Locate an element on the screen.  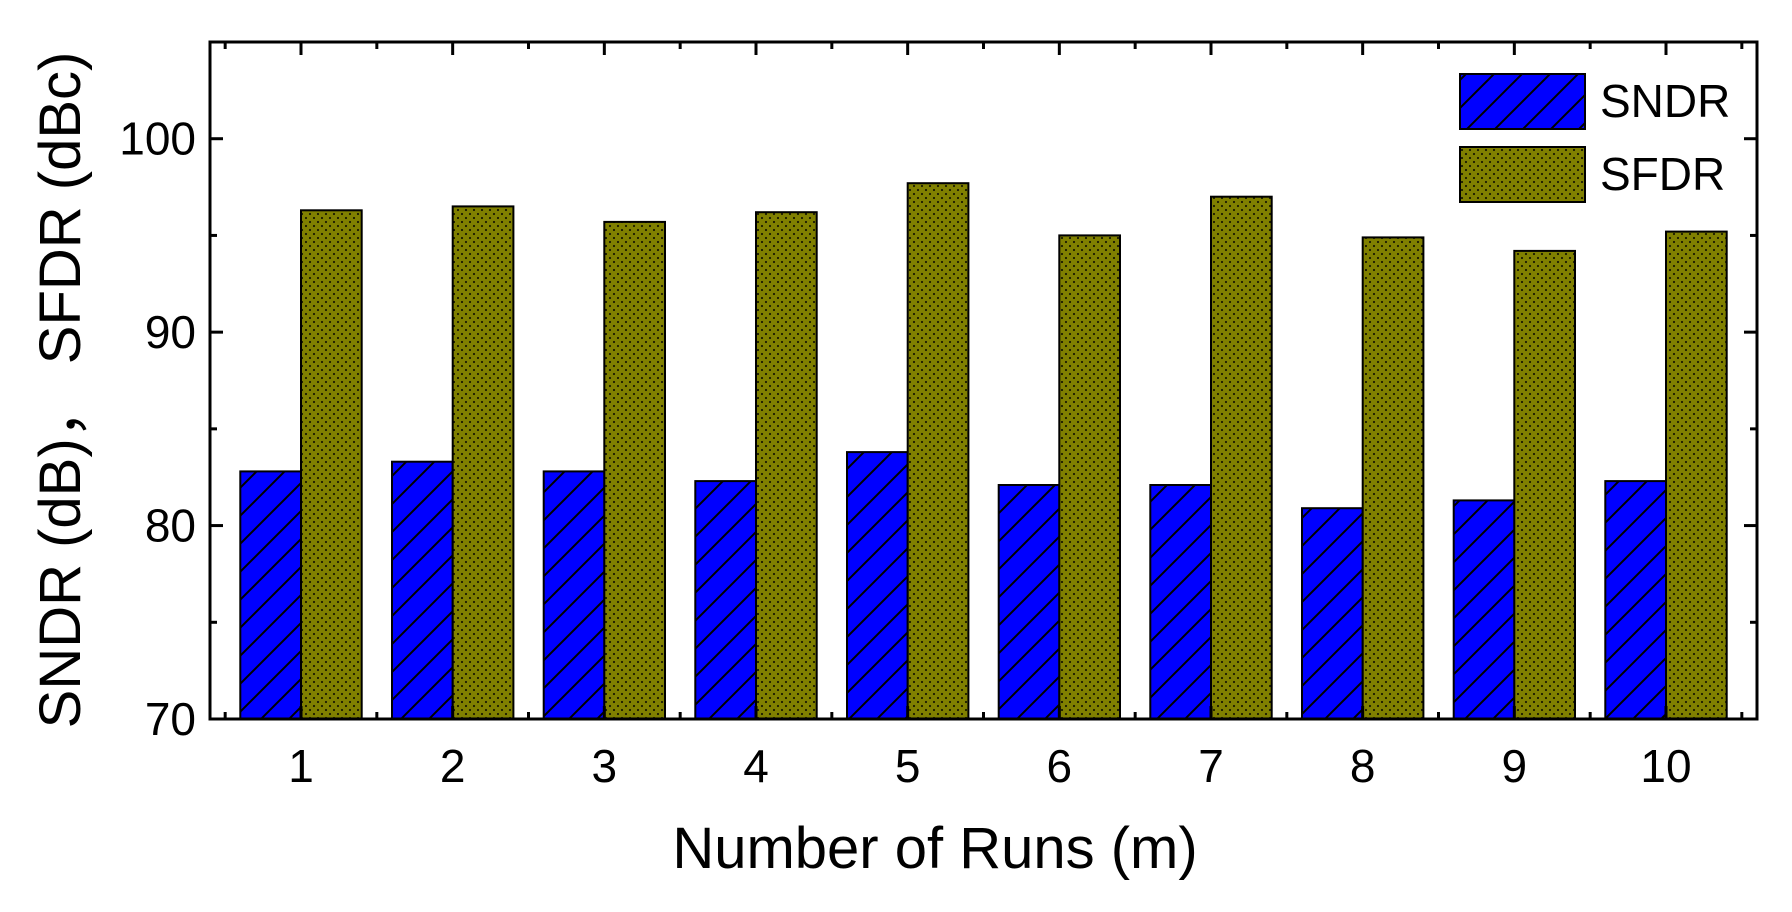
legend-label-sndr: SNDR is located at coordinates (1665, 101).